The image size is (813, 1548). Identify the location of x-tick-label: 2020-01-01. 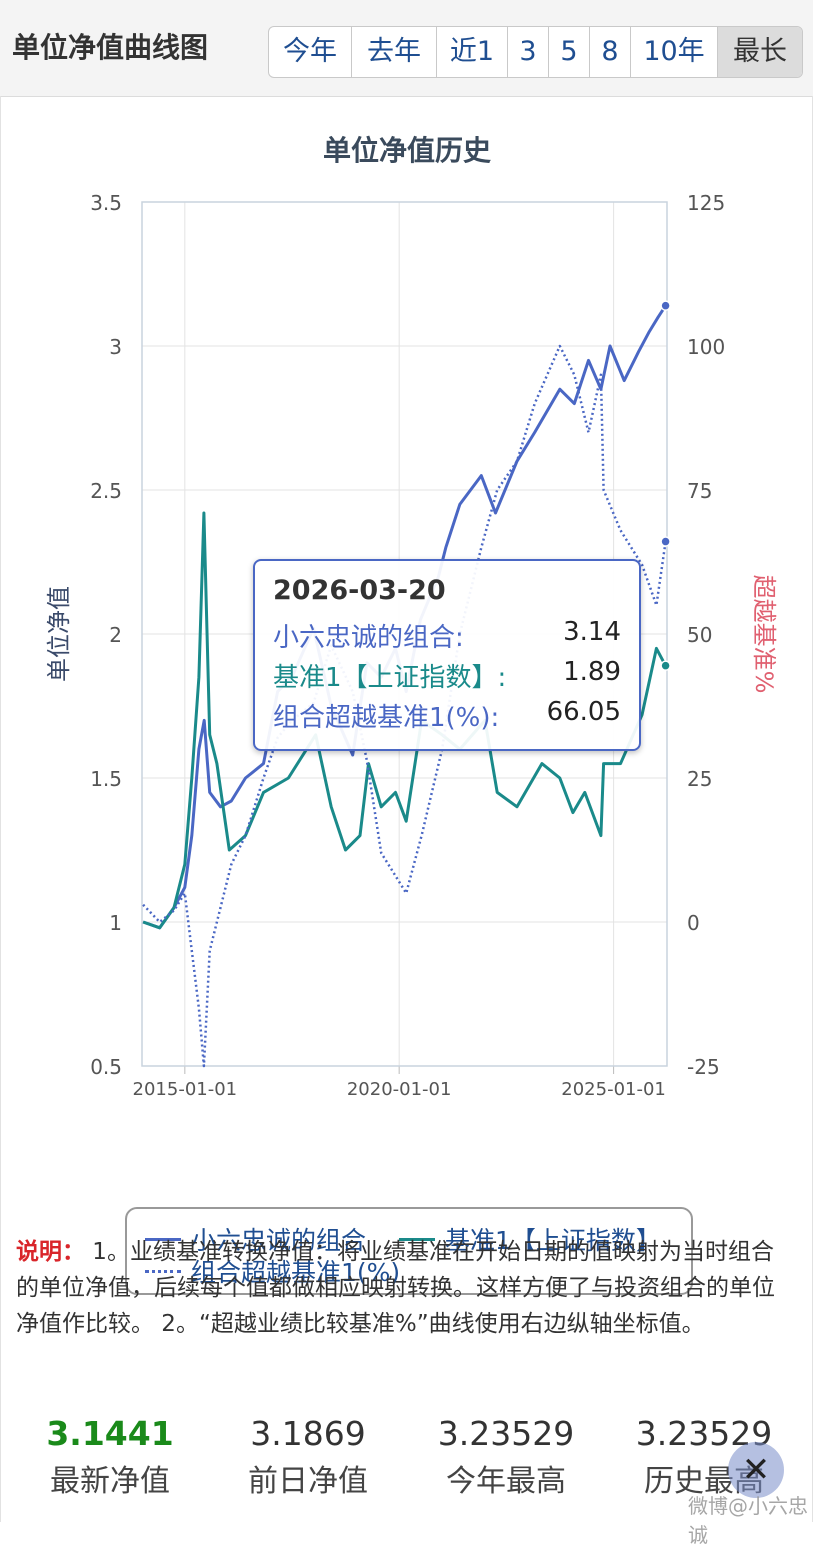
(399, 1089).